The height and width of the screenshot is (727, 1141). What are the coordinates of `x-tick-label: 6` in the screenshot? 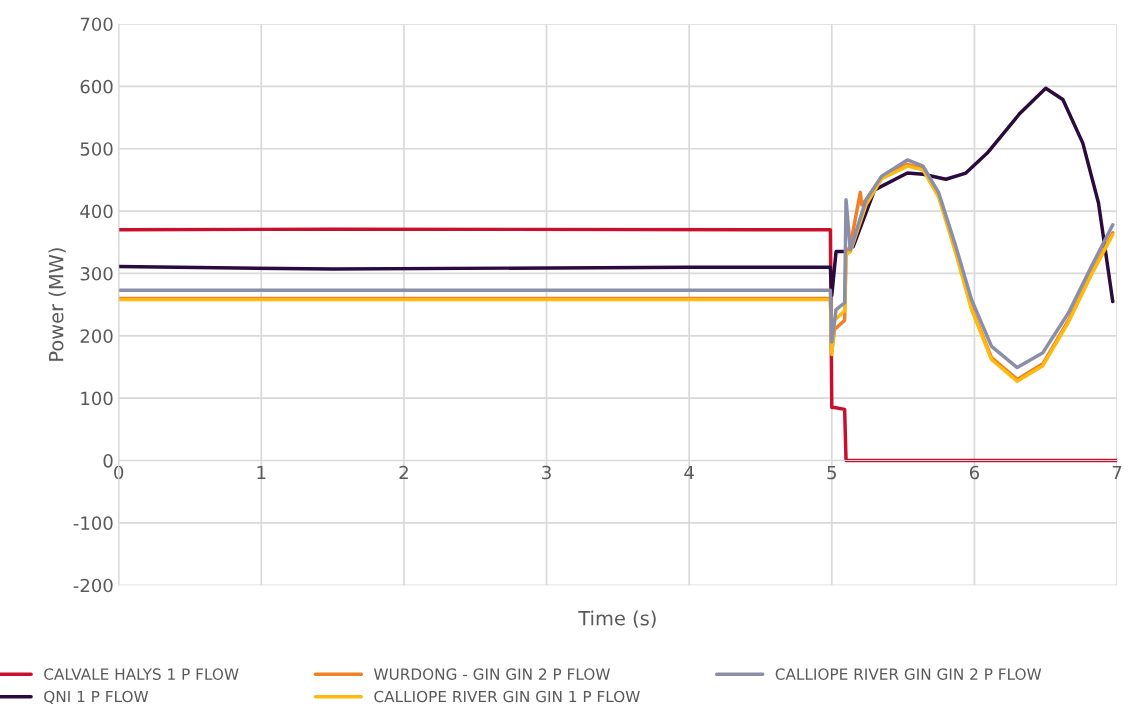 It's located at (974, 472).